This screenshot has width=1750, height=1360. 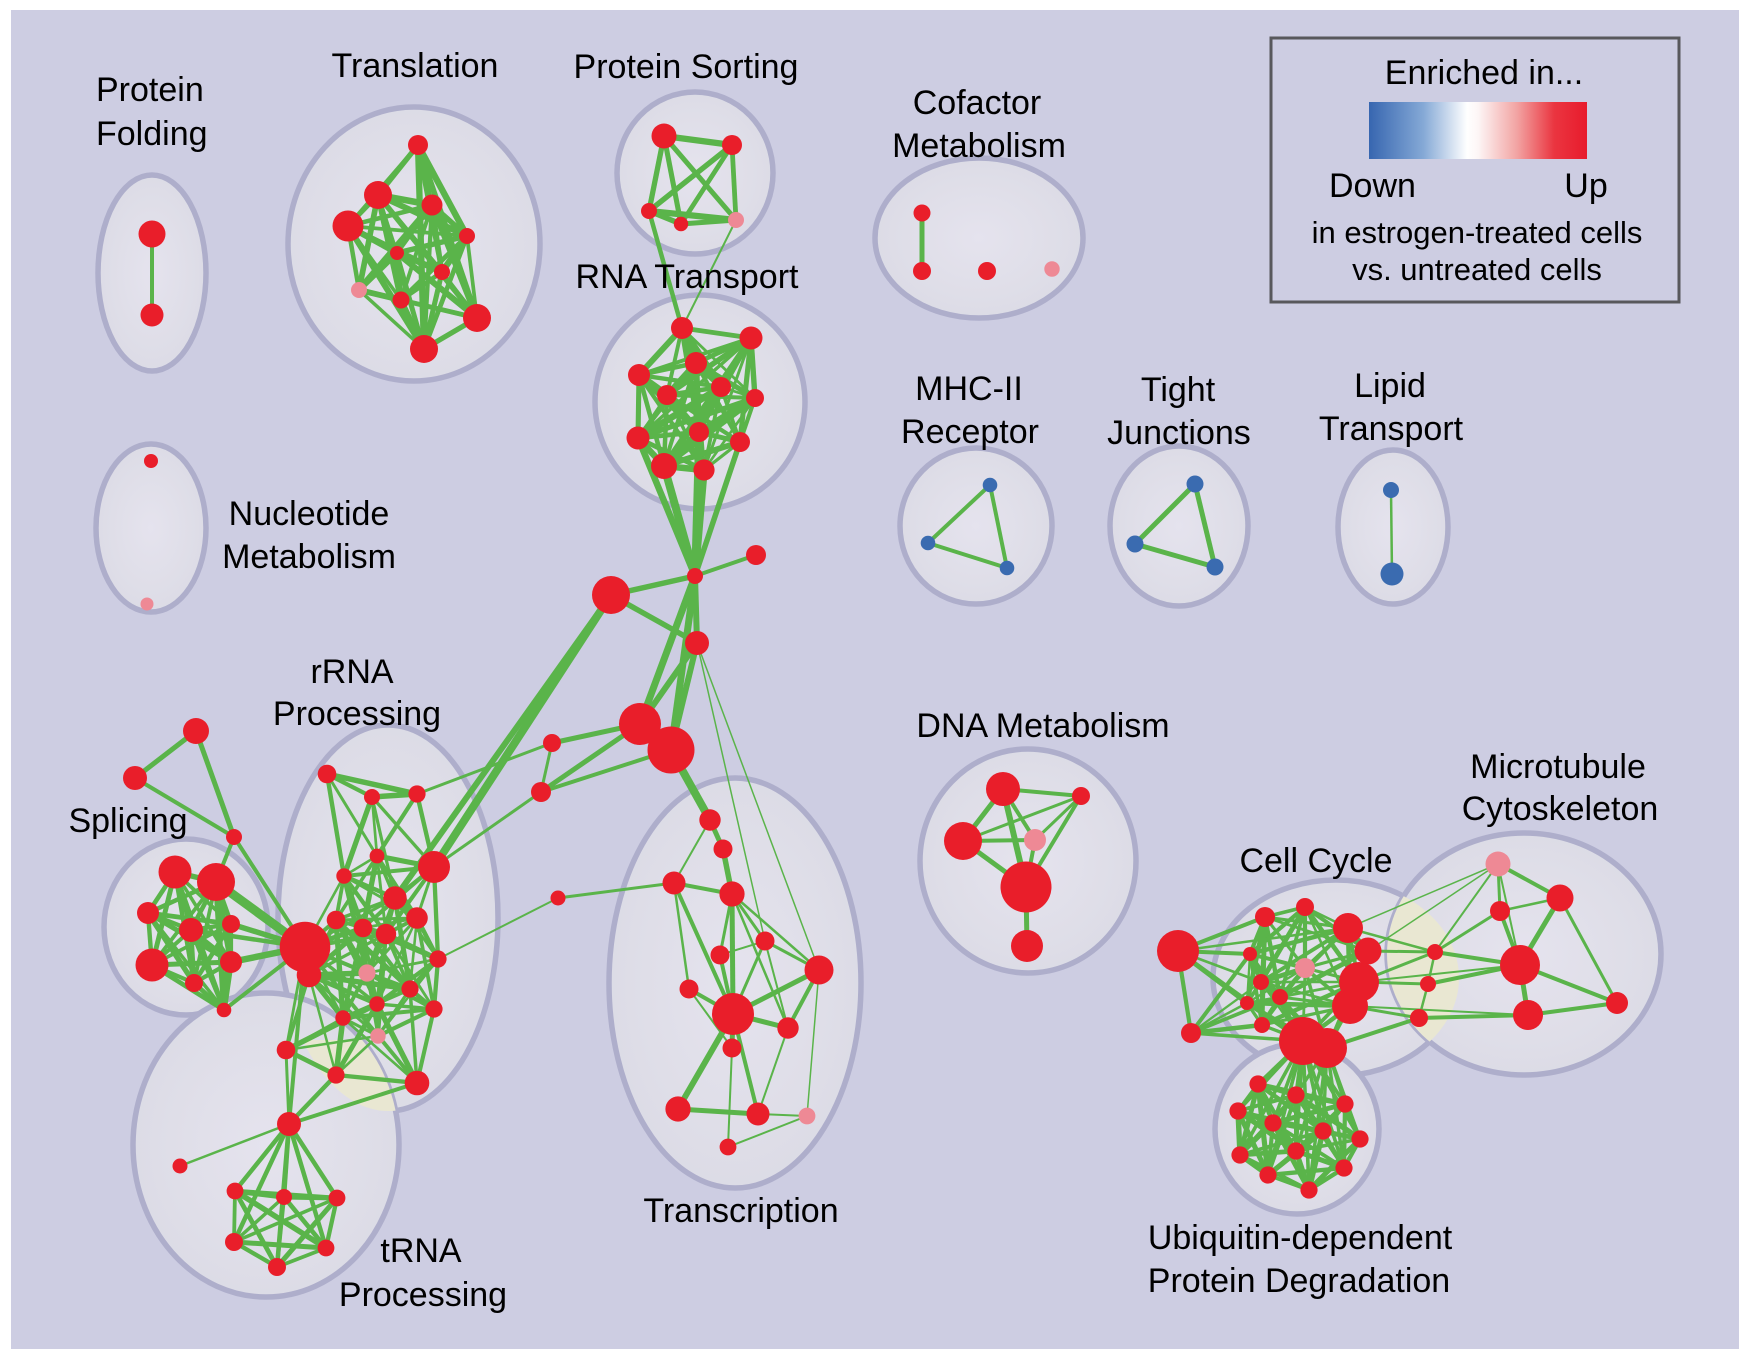 What do you see at coordinates (1299, 1281) in the screenshot?
I see `svg-text: Protein Degradation` at bounding box center [1299, 1281].